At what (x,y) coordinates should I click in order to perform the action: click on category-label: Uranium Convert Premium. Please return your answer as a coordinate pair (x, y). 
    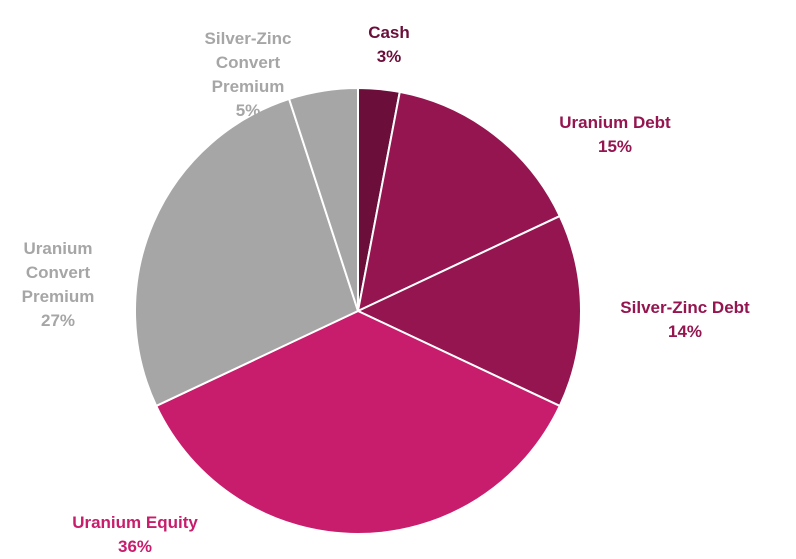
    Looking at the image, I should click on (58, 272).